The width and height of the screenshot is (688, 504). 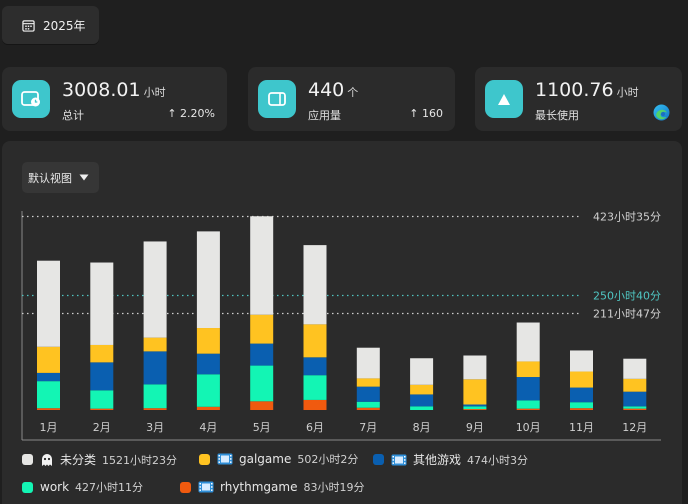 I want to click on x-tick-label: 9月, so click(x=475, y=427).